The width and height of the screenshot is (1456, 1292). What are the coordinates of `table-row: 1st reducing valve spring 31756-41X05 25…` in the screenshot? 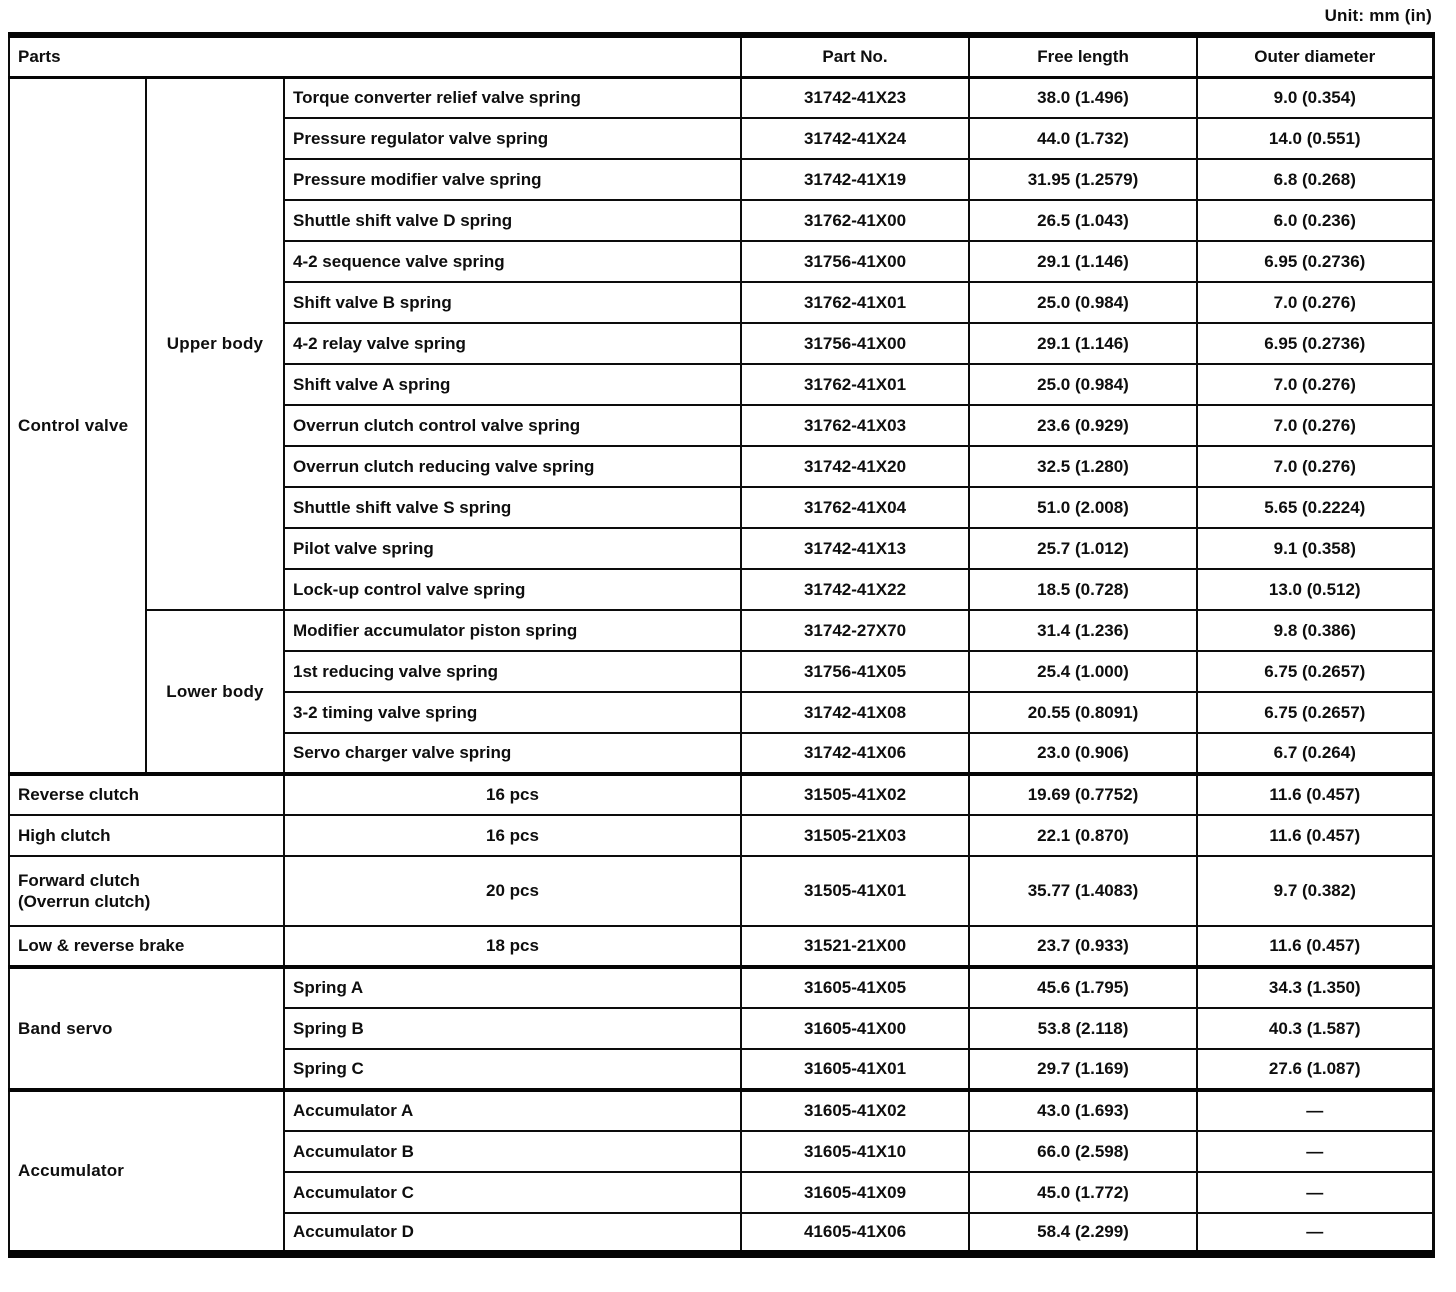 It's located at (722, 671).